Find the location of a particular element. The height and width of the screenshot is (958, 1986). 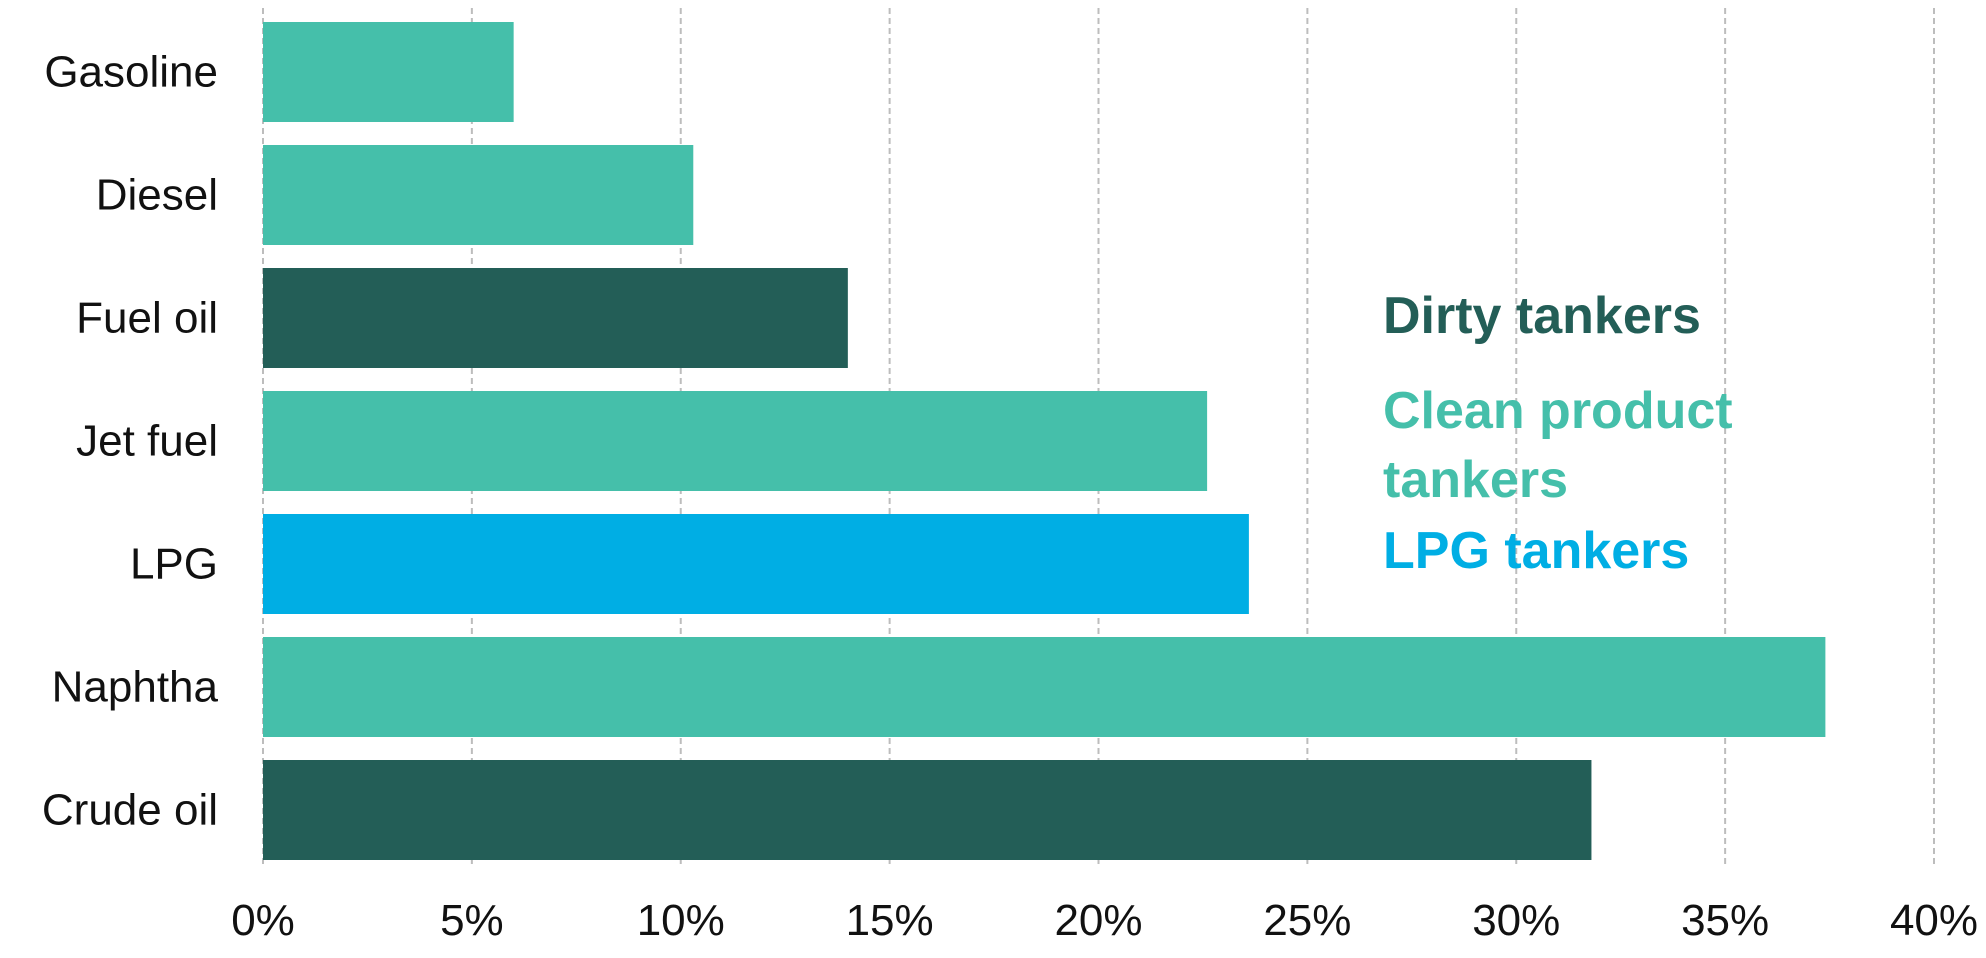

x-tick-label: 25% is located at coordinates (1307, 920).